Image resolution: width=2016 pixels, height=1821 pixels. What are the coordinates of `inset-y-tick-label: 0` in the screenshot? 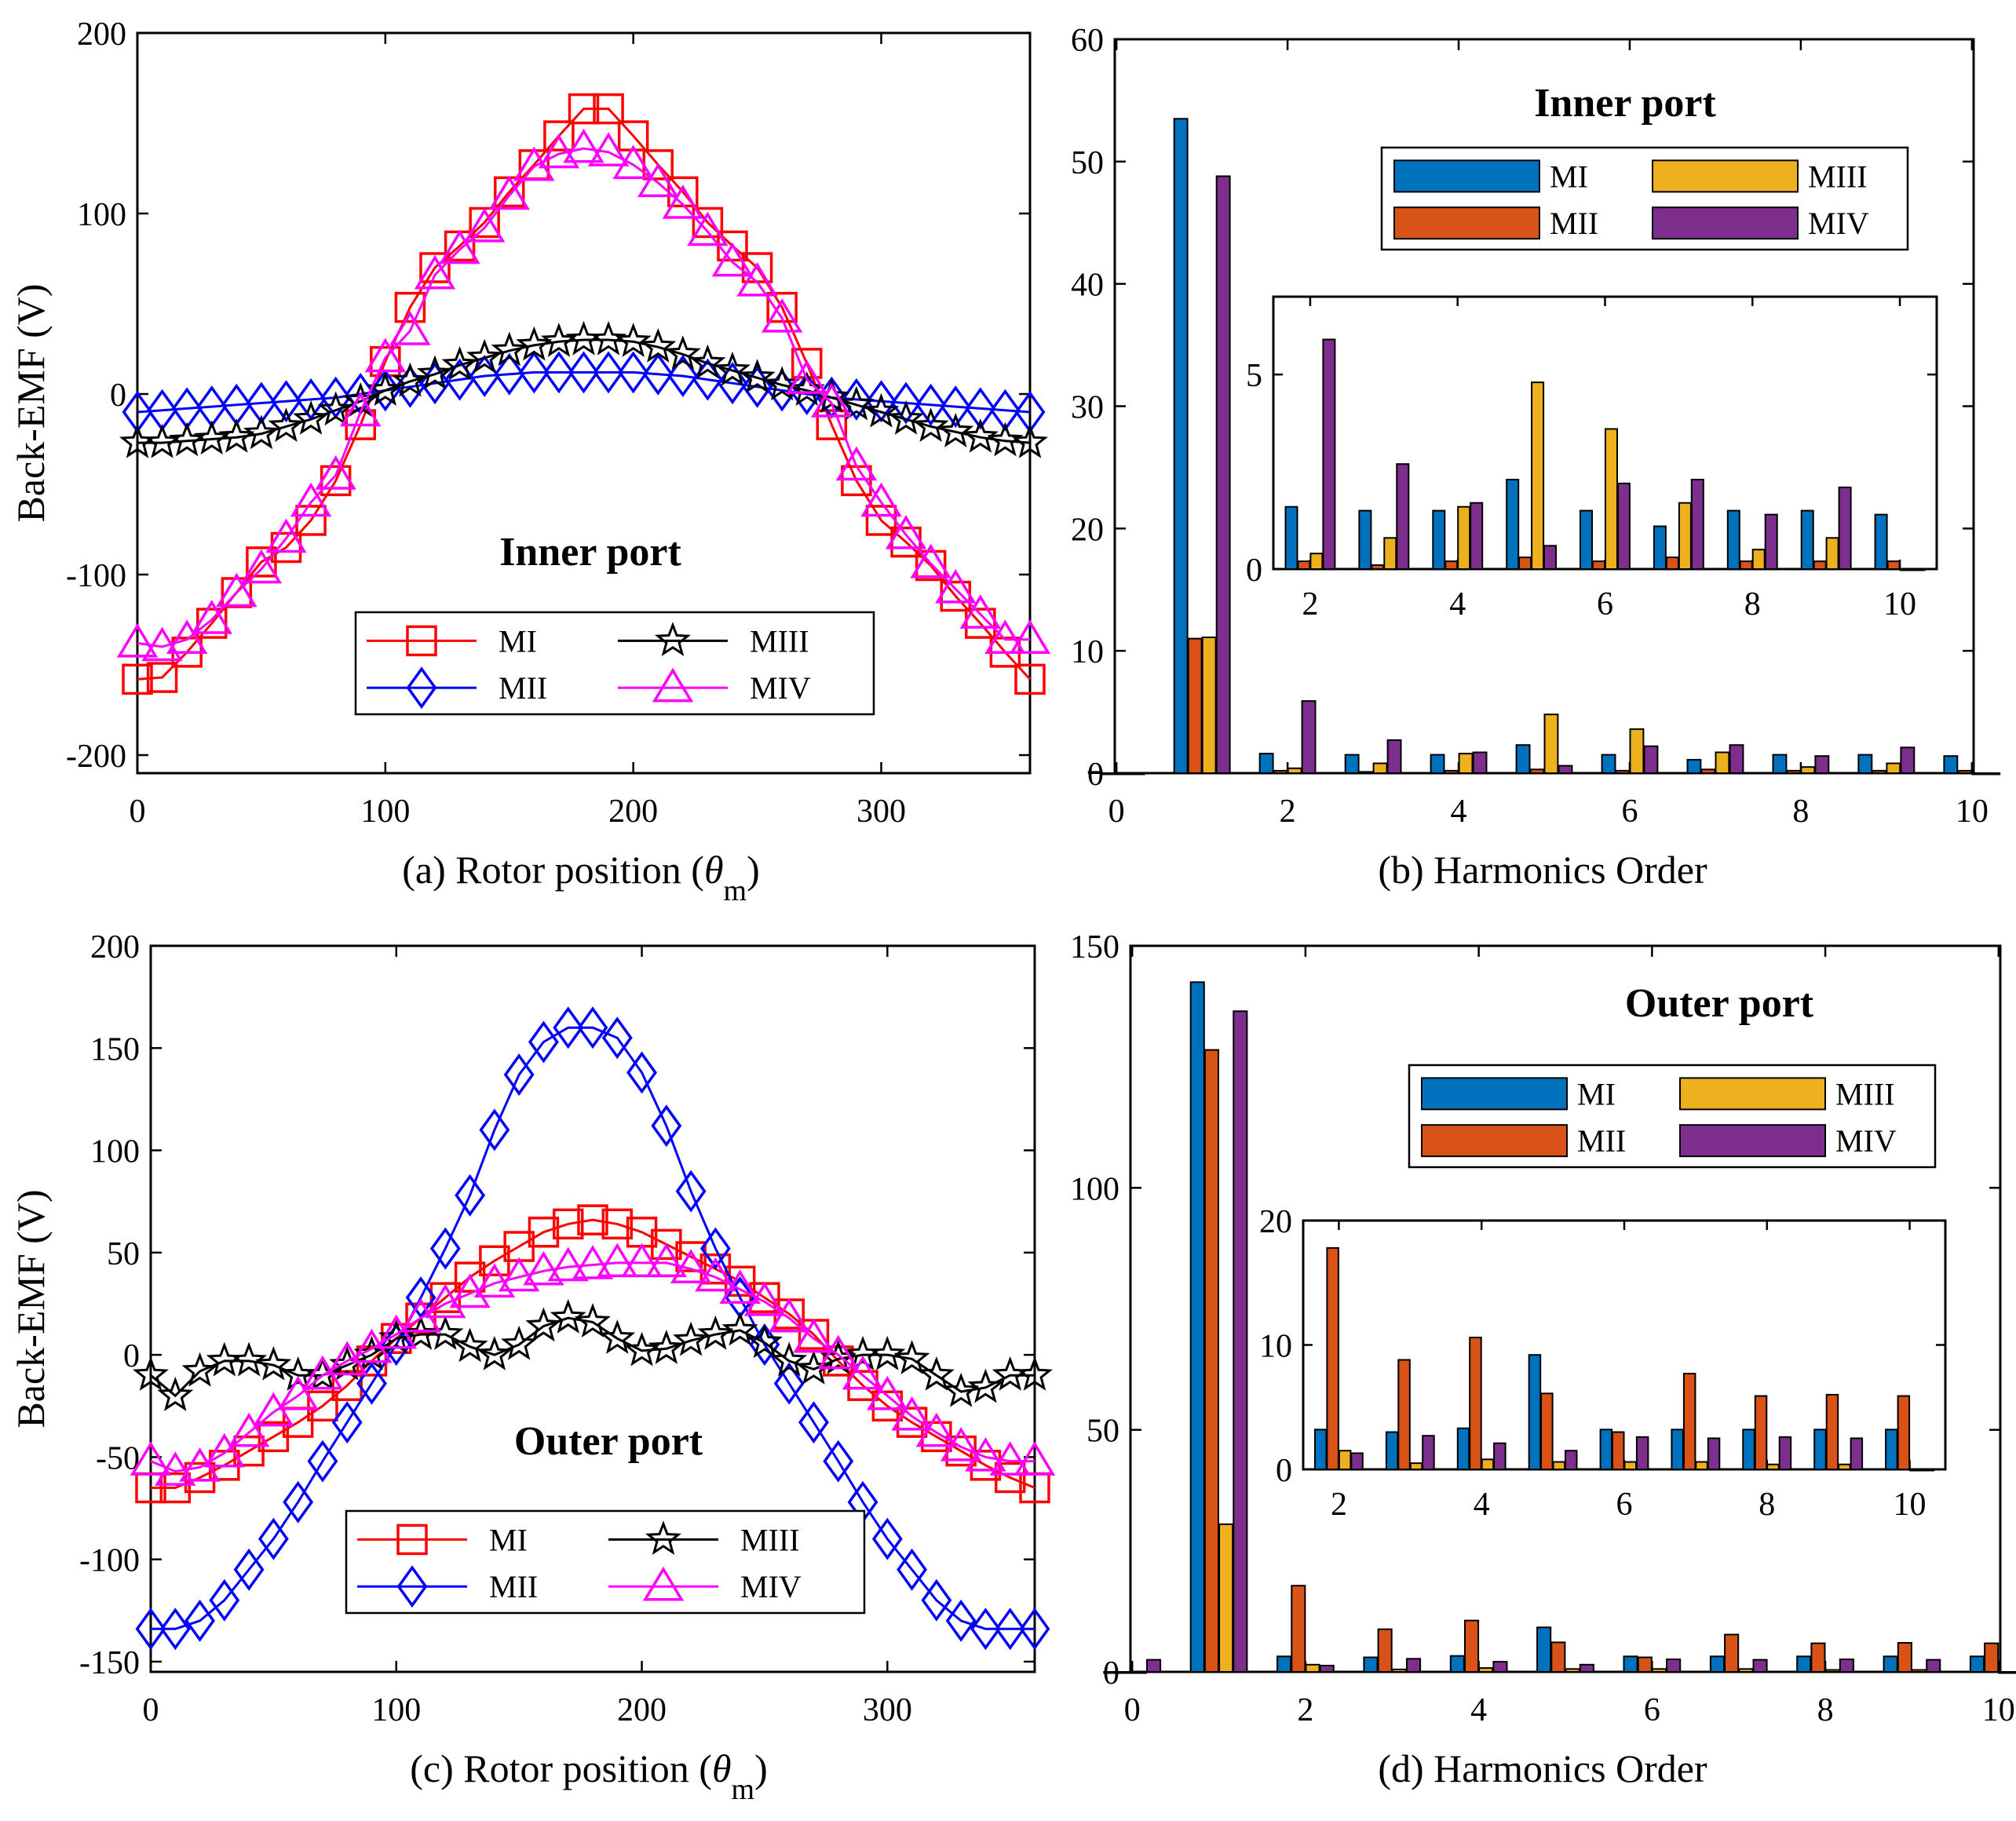 It's located at (1254, 571).